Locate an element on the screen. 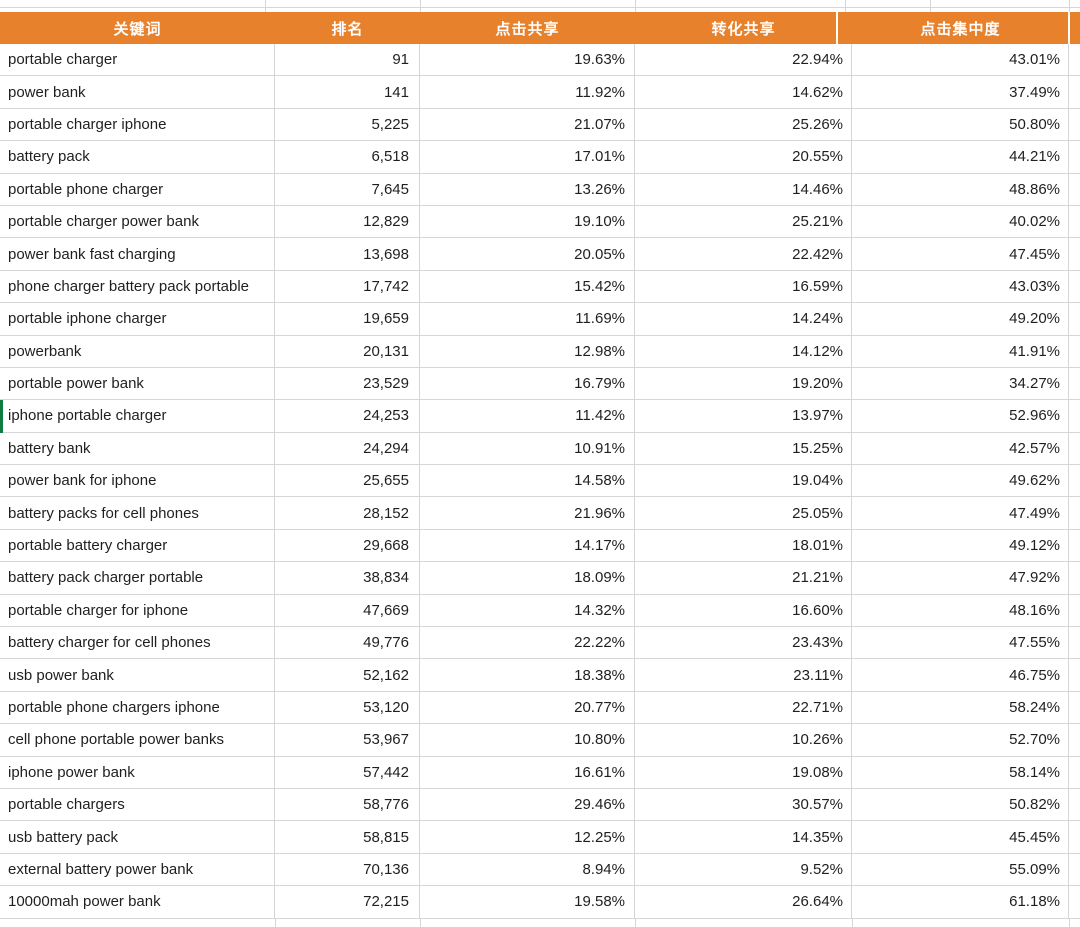  click-share-cell: 18.38% is located at coordinates (527, 675).